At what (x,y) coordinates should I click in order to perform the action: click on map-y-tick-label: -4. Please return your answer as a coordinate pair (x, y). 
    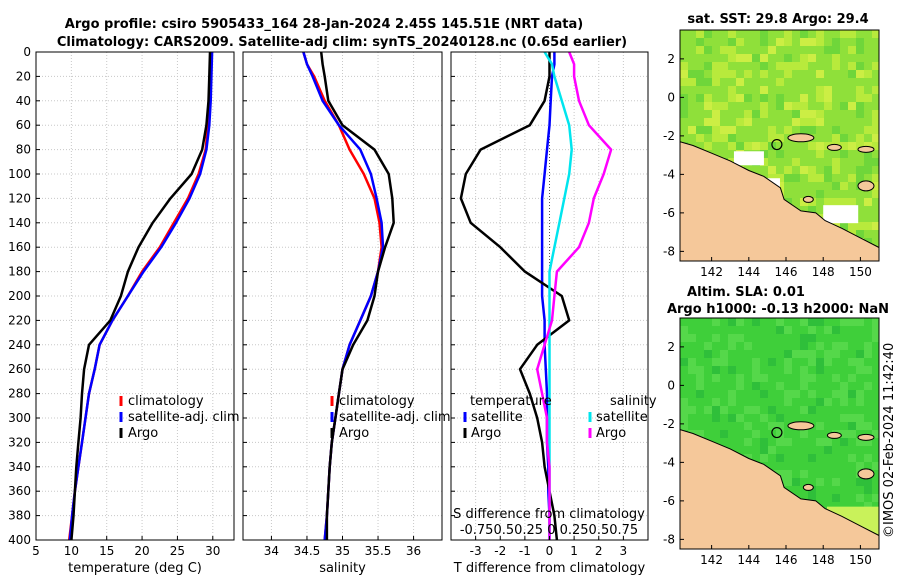
    Looking at the image, I should click on (669, 462).